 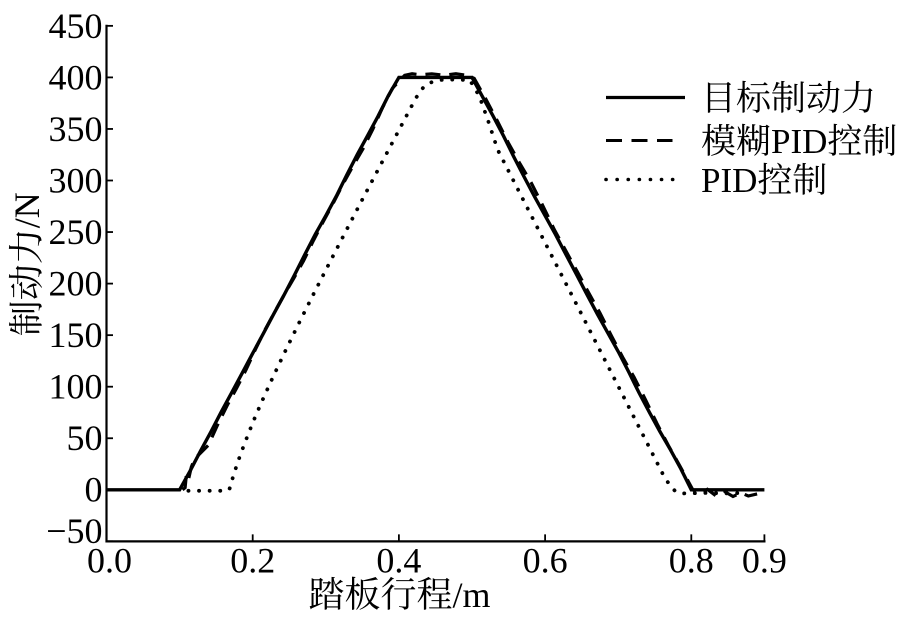 I want to click on x-axis-title-latin: /m, so click(x=471, y=595).